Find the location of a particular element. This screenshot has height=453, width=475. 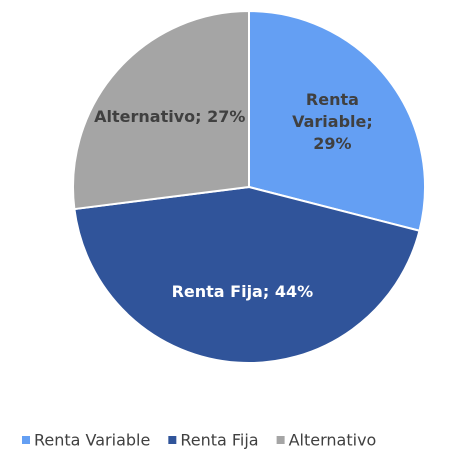

legend-label: Renta Fija is located at coordinates (219, 440).